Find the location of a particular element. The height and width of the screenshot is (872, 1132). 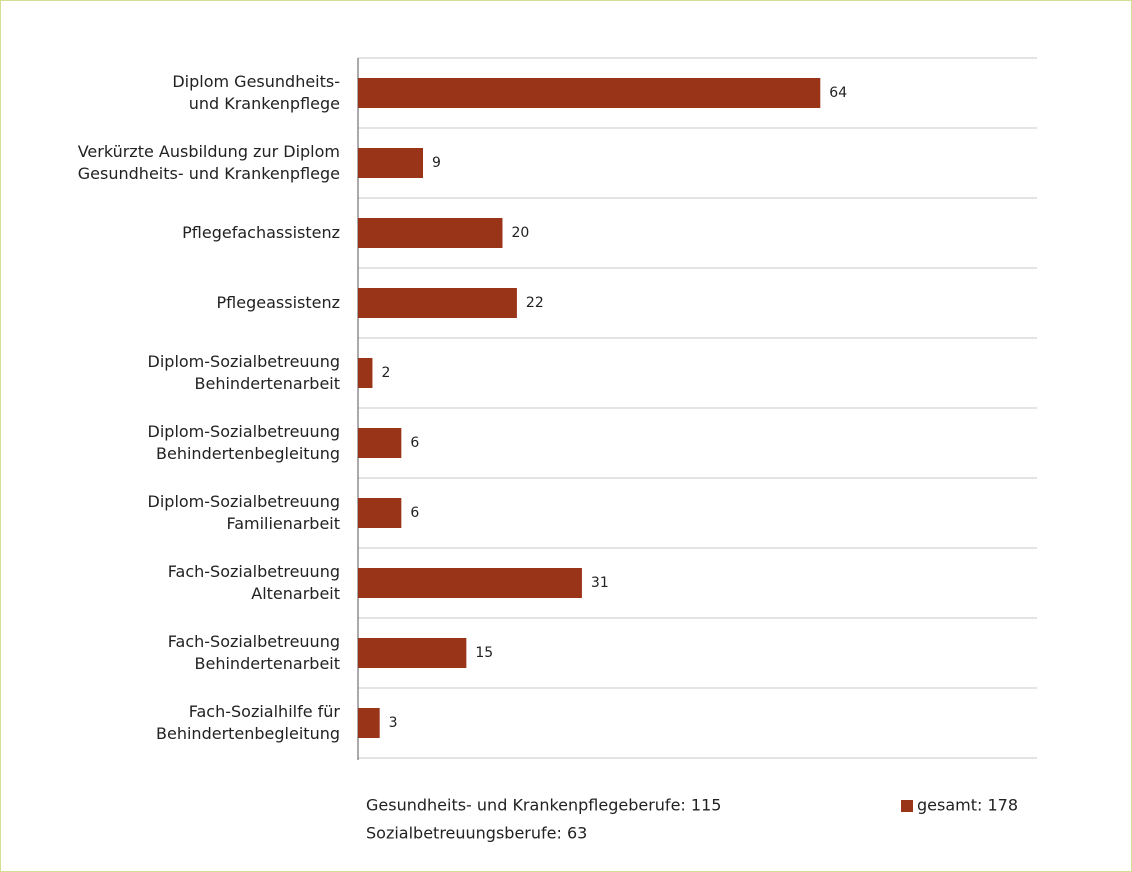

data-label: 9 is located at coordinates (436, 163).